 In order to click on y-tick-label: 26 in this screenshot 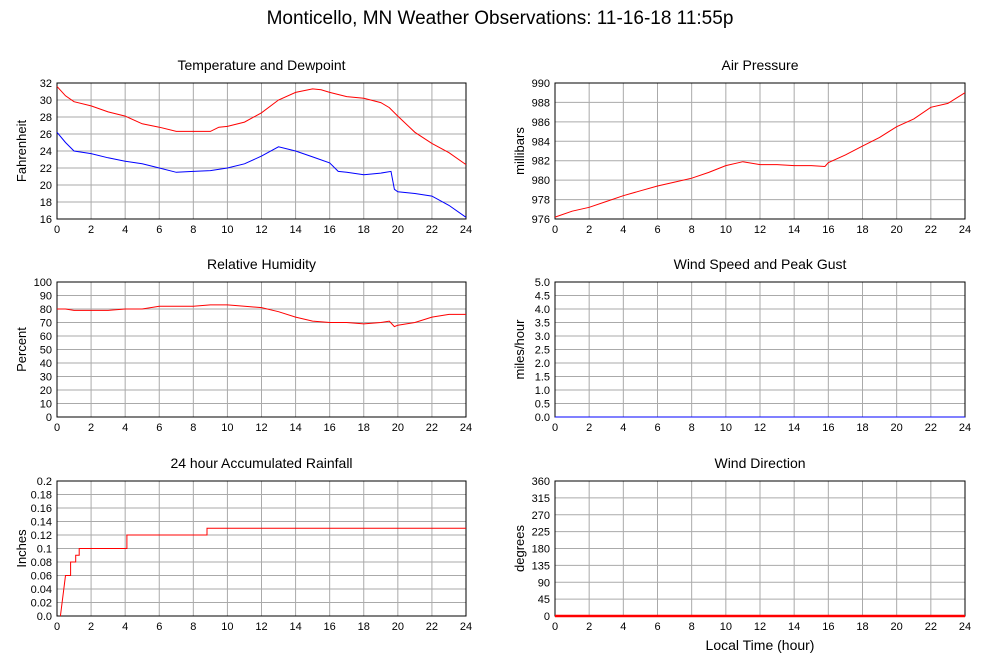, I will do `click(46, 135)`.